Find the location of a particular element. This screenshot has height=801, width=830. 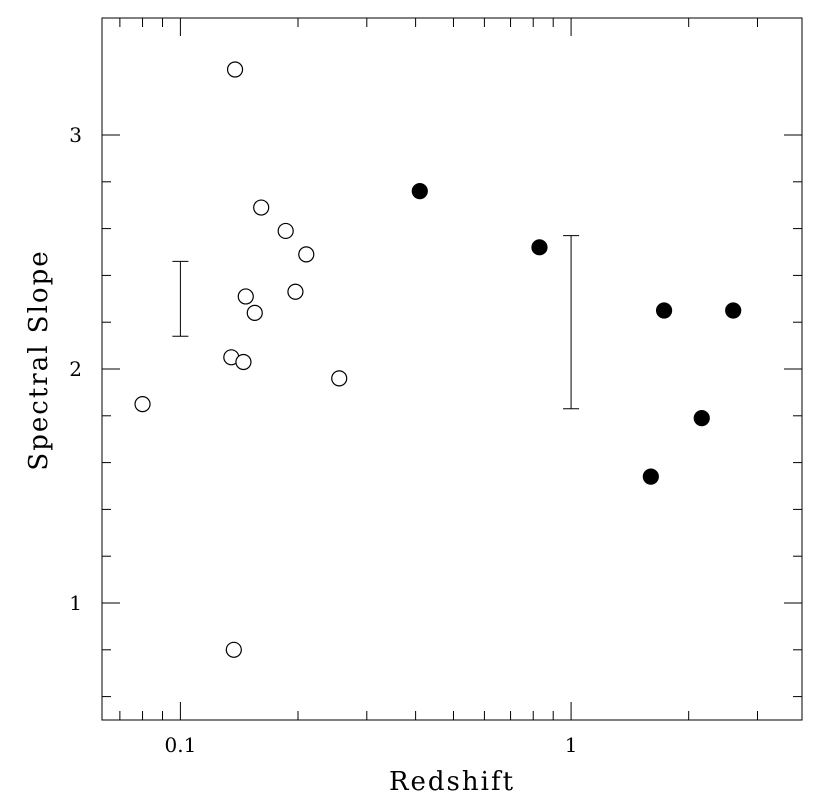

y-axis-title: Spectral Slope is located at coordinates (39, 359).